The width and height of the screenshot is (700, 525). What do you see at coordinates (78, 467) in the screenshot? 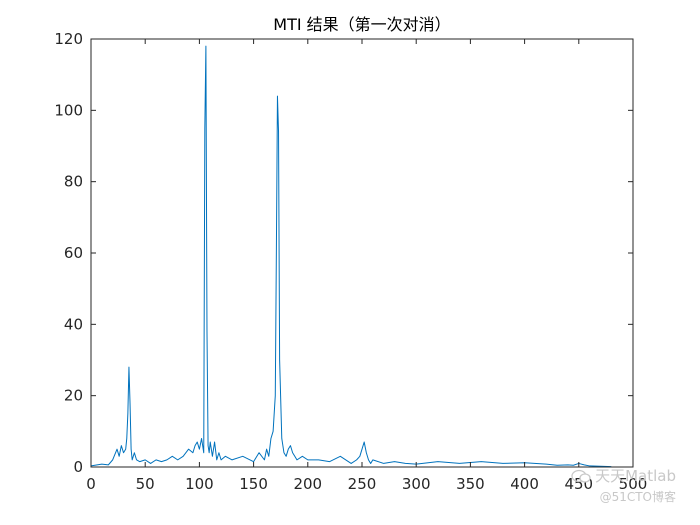
I see `y-tick-label: 0` at bounding box center [78, 467].